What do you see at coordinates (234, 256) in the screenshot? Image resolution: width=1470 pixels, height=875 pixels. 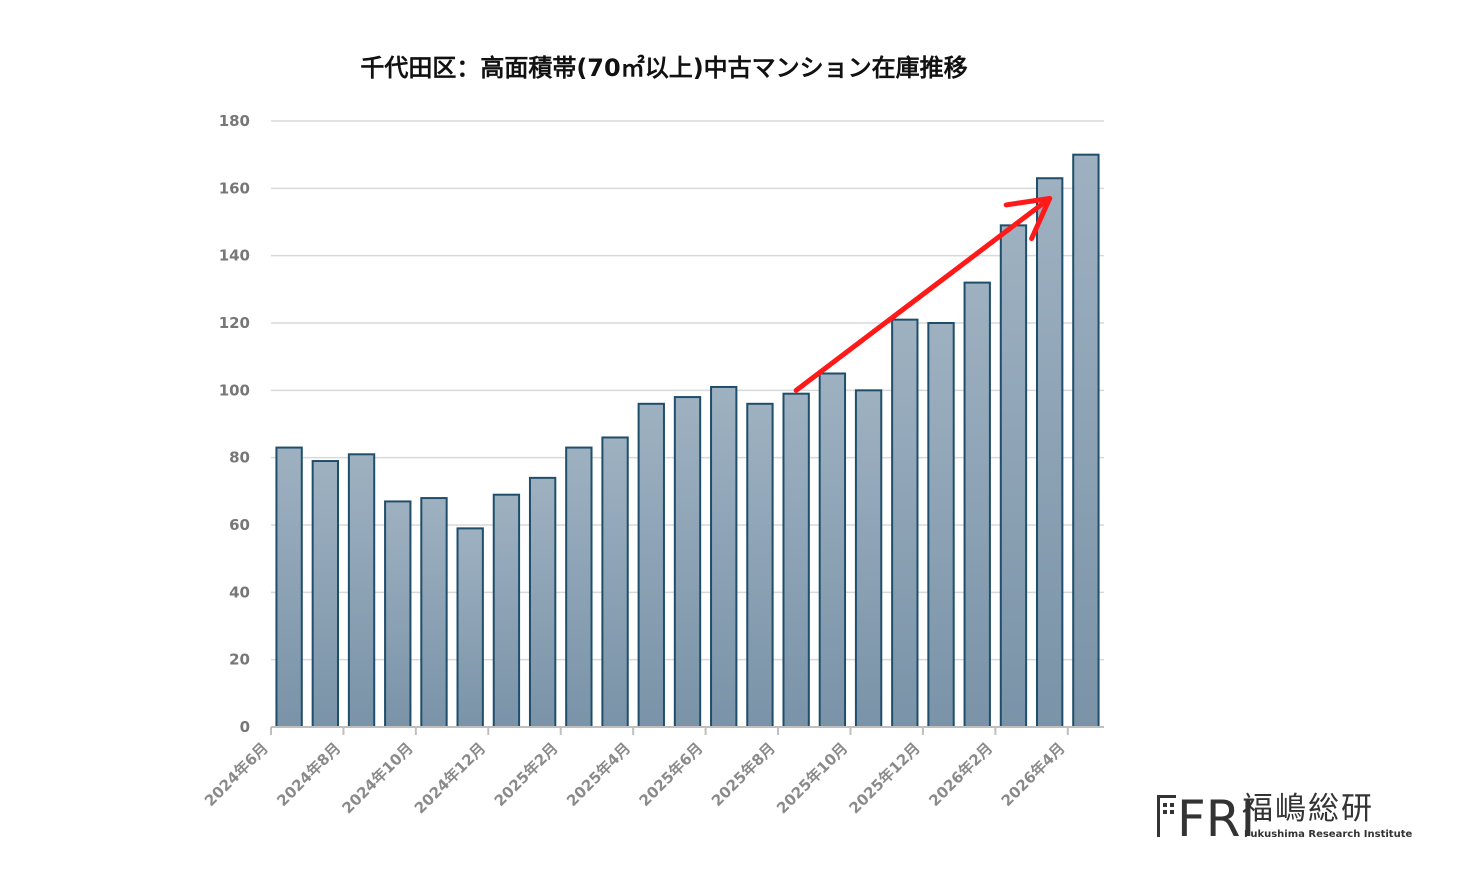 I see `y-tick-label: 140` at bounding box center [234, 256].